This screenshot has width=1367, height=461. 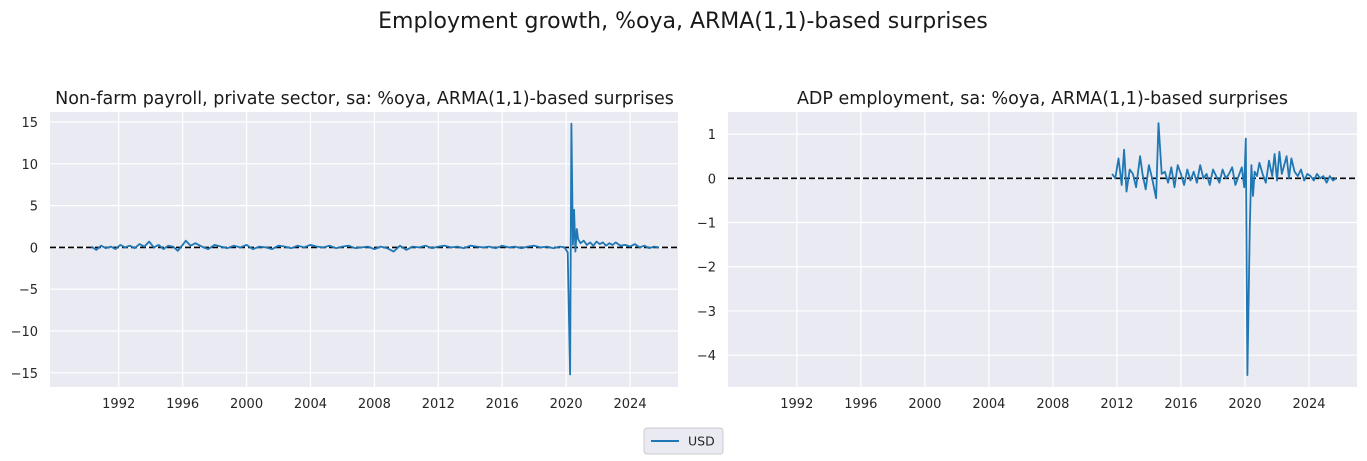 I want to click on y-tick-label: −3, so click(x=706, y=312).